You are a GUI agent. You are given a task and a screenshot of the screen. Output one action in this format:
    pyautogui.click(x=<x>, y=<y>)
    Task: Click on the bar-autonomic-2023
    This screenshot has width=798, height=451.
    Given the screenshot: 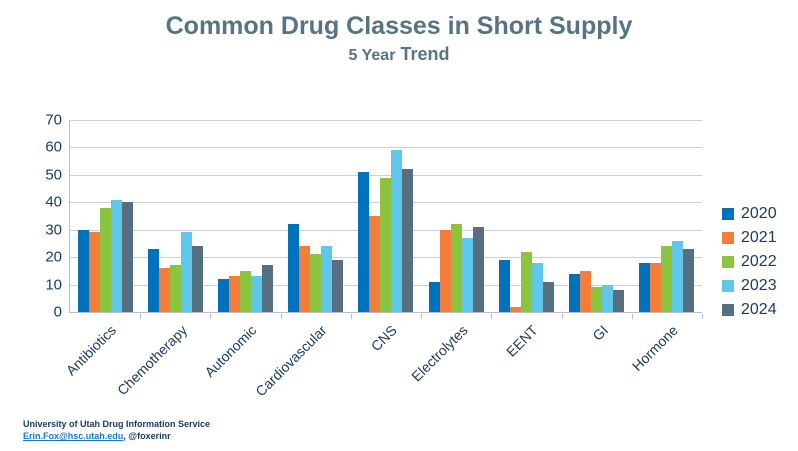 What is the action you would take?
    pyautogui.click(x=257, y=294)
    